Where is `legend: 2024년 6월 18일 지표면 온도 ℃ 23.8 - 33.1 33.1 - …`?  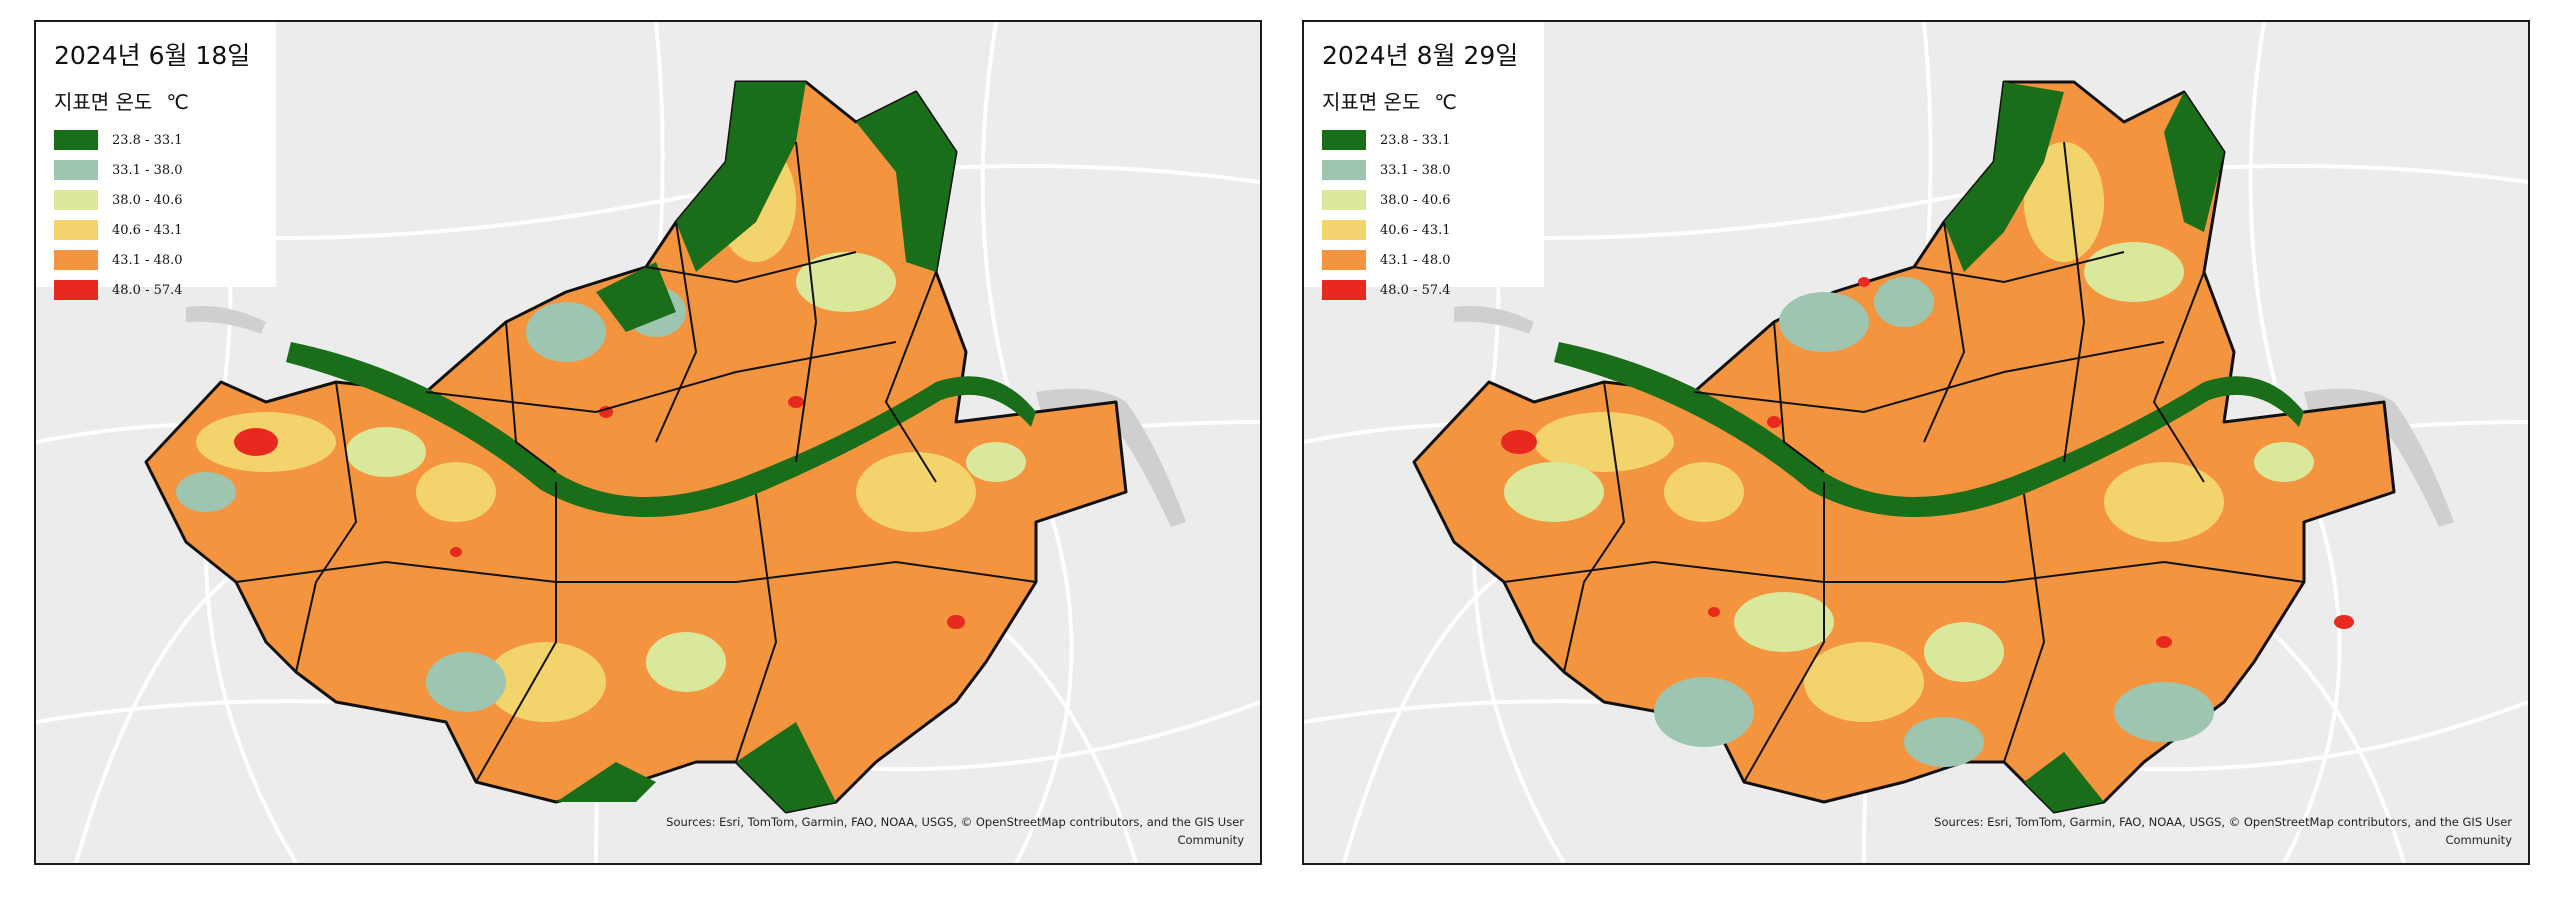 legend: 2024년 6월 18일 지표면 온도 ℃ 23.8 - 33.1 33.1 - … is located at coordinates (156, 161).